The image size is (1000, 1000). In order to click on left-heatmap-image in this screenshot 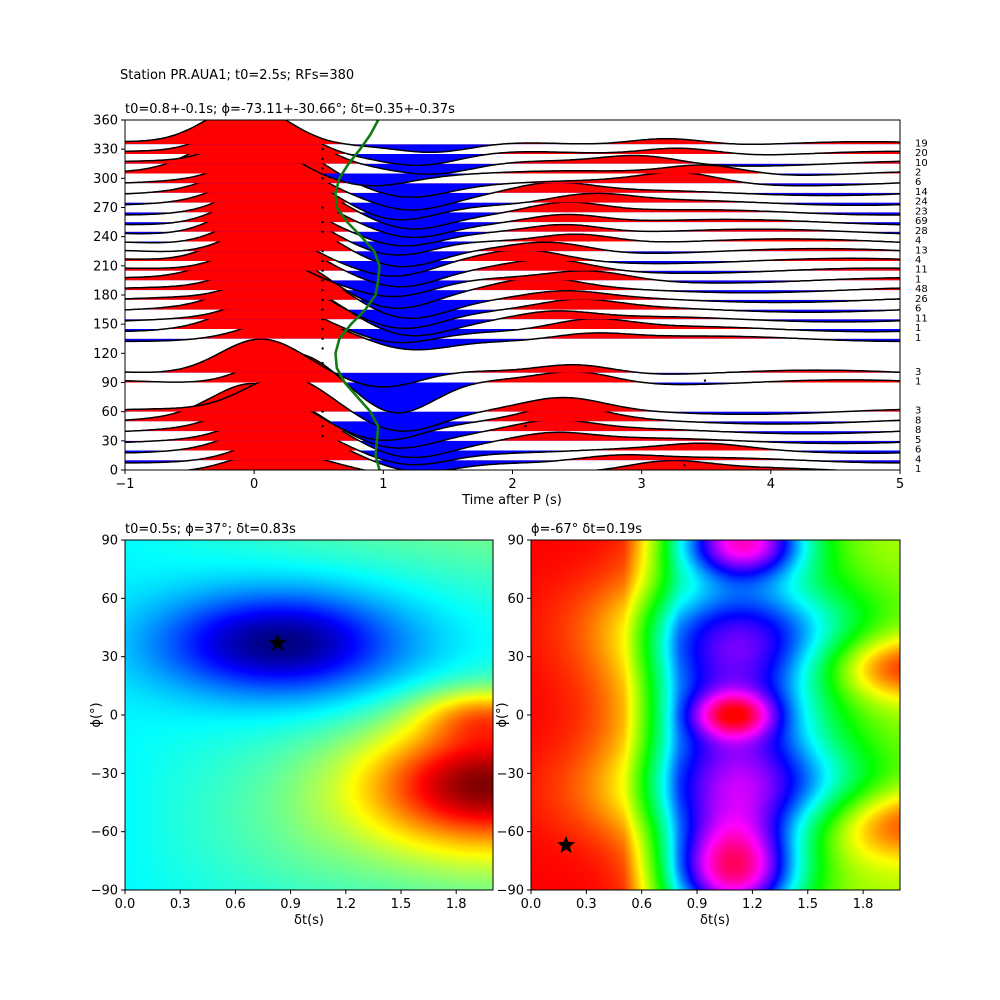, I will do `click(309, 715)`.